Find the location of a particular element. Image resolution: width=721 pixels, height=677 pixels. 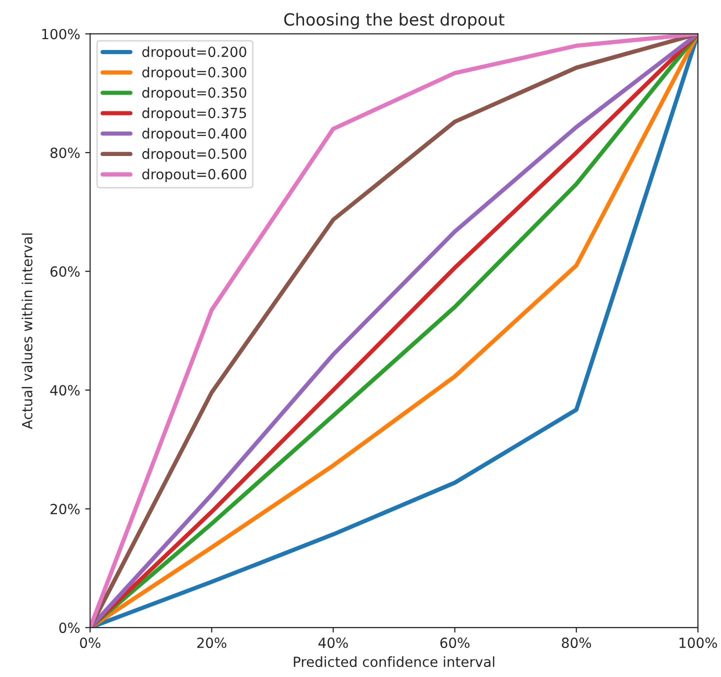

y-tick-label: 40% is located at coordinates (65, 390).